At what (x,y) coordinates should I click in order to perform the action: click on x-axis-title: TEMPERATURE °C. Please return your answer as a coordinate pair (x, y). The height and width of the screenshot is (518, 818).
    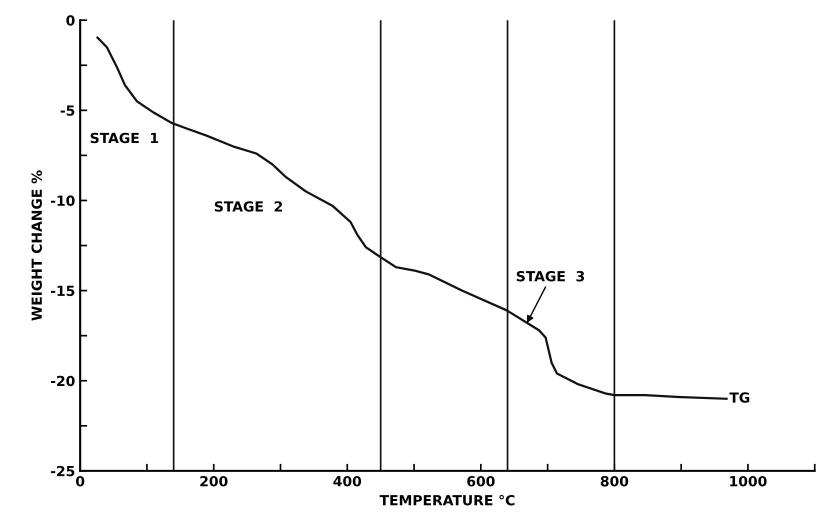
    Looking at the image, I should click on (447, 500).